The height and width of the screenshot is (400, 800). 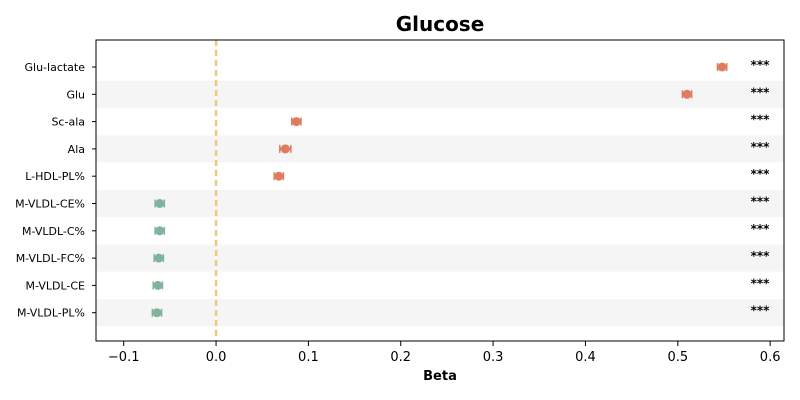 What do you see at coordinates (585, 357) in the screenshot?
I see `x-tick-label: 0.4` at bounding box center [585, 357].